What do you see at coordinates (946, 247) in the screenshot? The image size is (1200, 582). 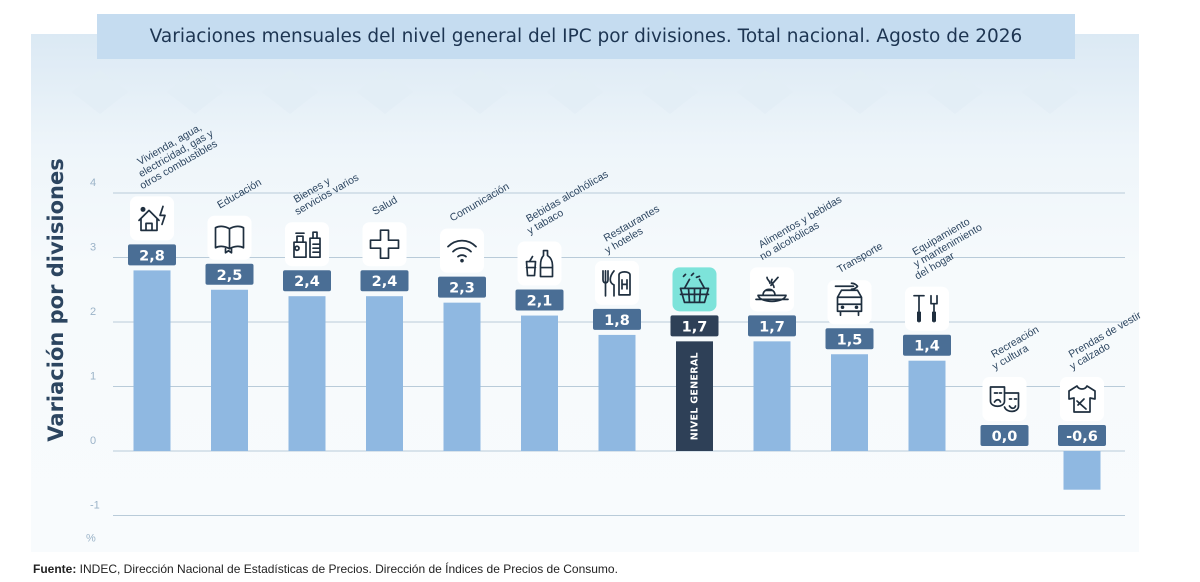 I see `category-label: Equipamientoy mantenimientodel hogar` at bounding box center [946, 247].